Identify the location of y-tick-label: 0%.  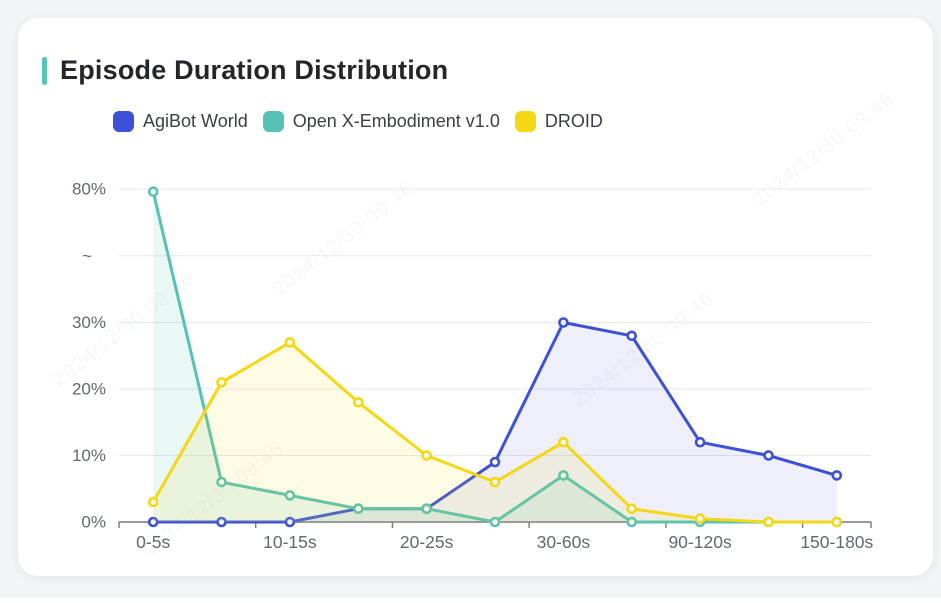
(93, 522).